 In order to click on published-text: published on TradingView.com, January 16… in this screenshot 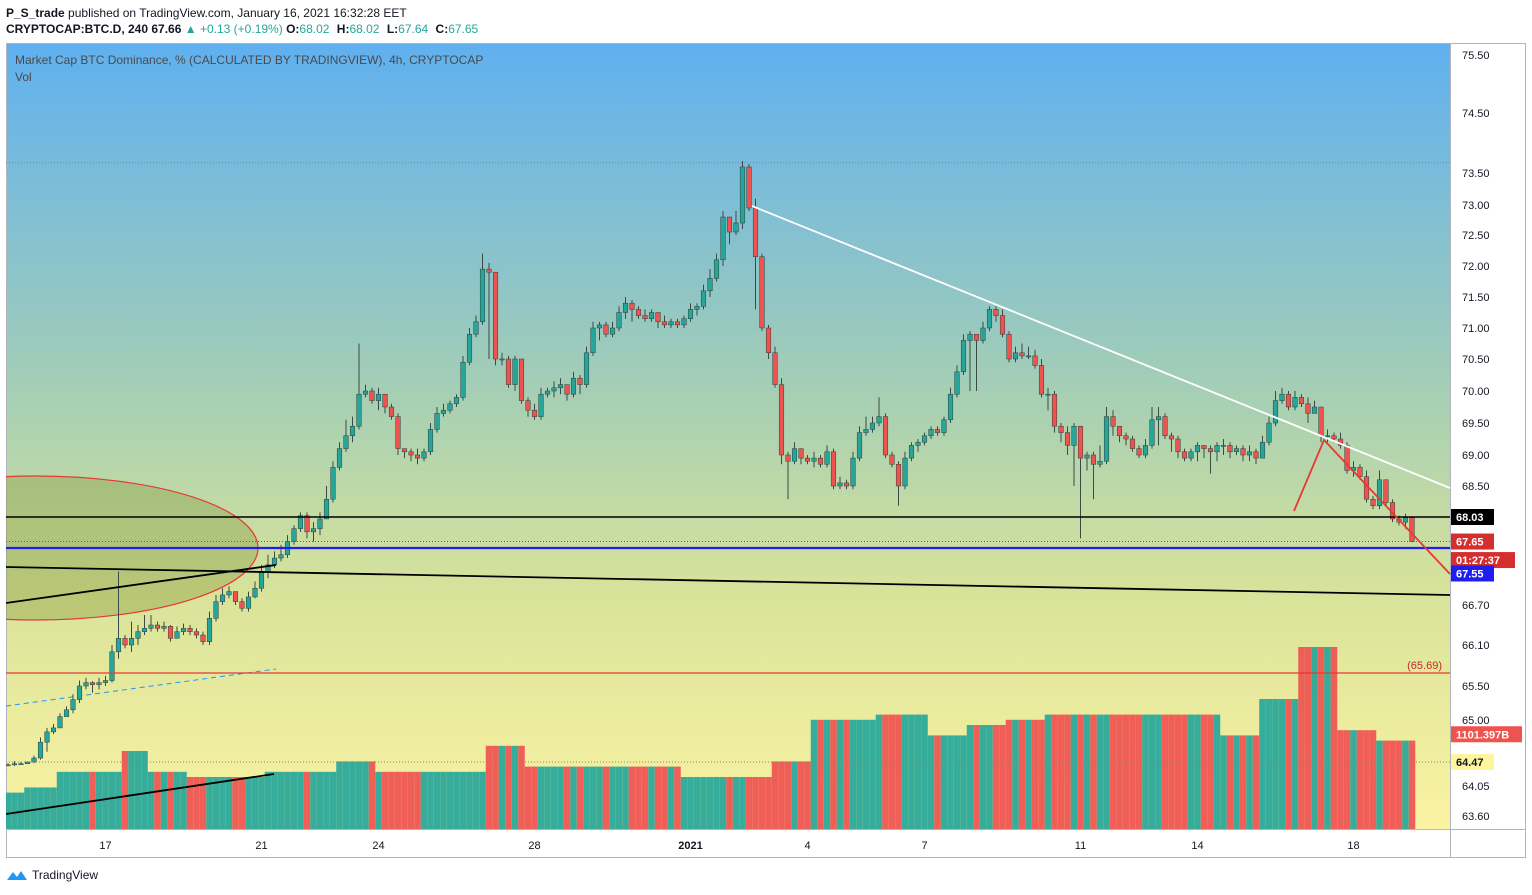, I will do `click(237, 13)`.